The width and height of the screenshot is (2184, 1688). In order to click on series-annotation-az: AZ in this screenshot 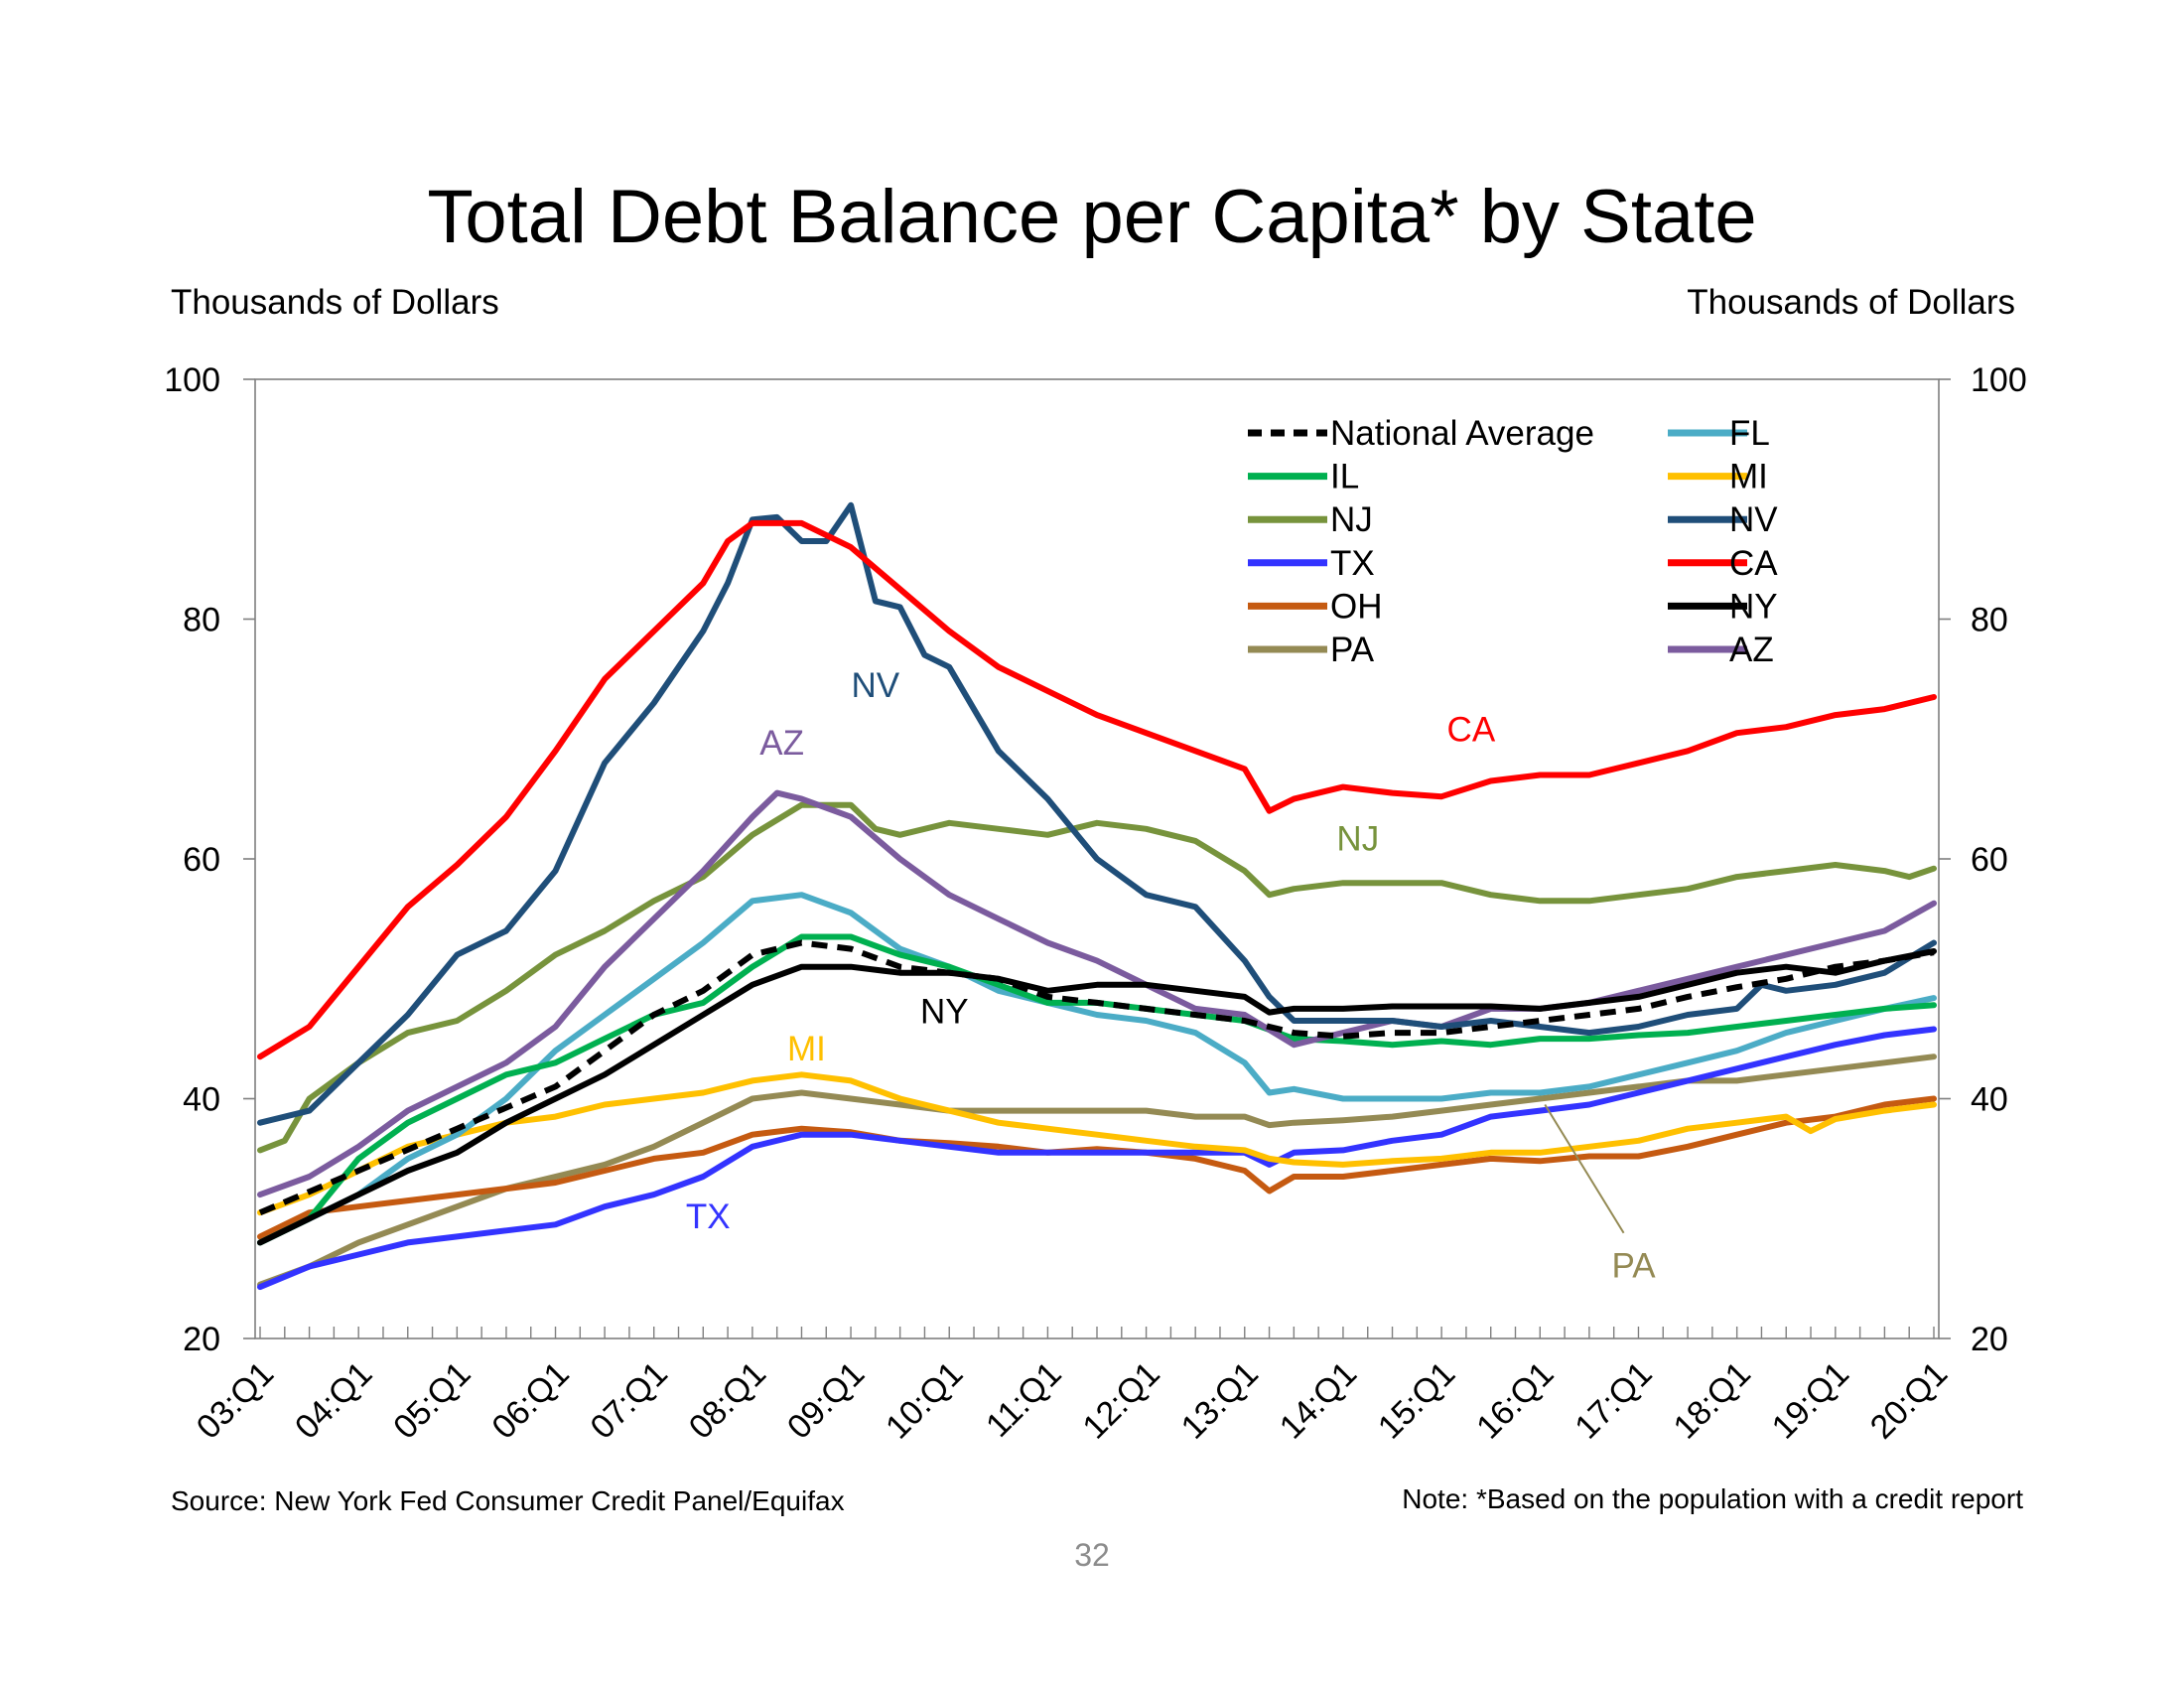, I will do `click(781, 743)`.